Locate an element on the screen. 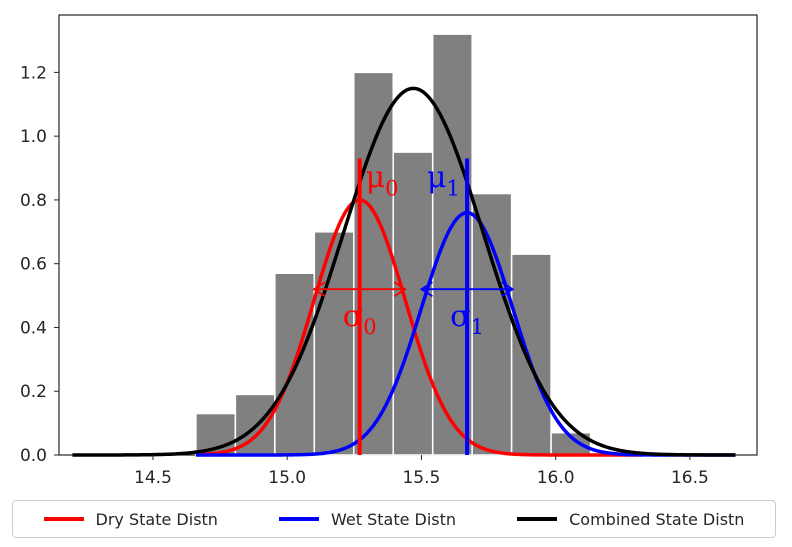 Image resolution: width=792 pixels, height=547 pixels. legend-item-combined: Combined State Distn is located at coordinates (630, 519).